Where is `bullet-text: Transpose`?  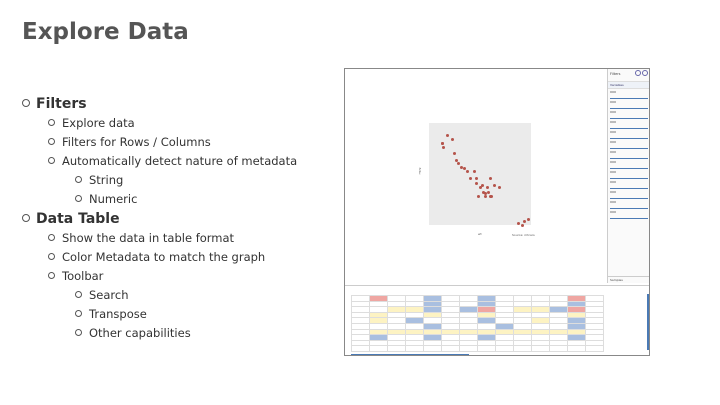 bullet-text: Transpose is located at coordinates (118, 314).